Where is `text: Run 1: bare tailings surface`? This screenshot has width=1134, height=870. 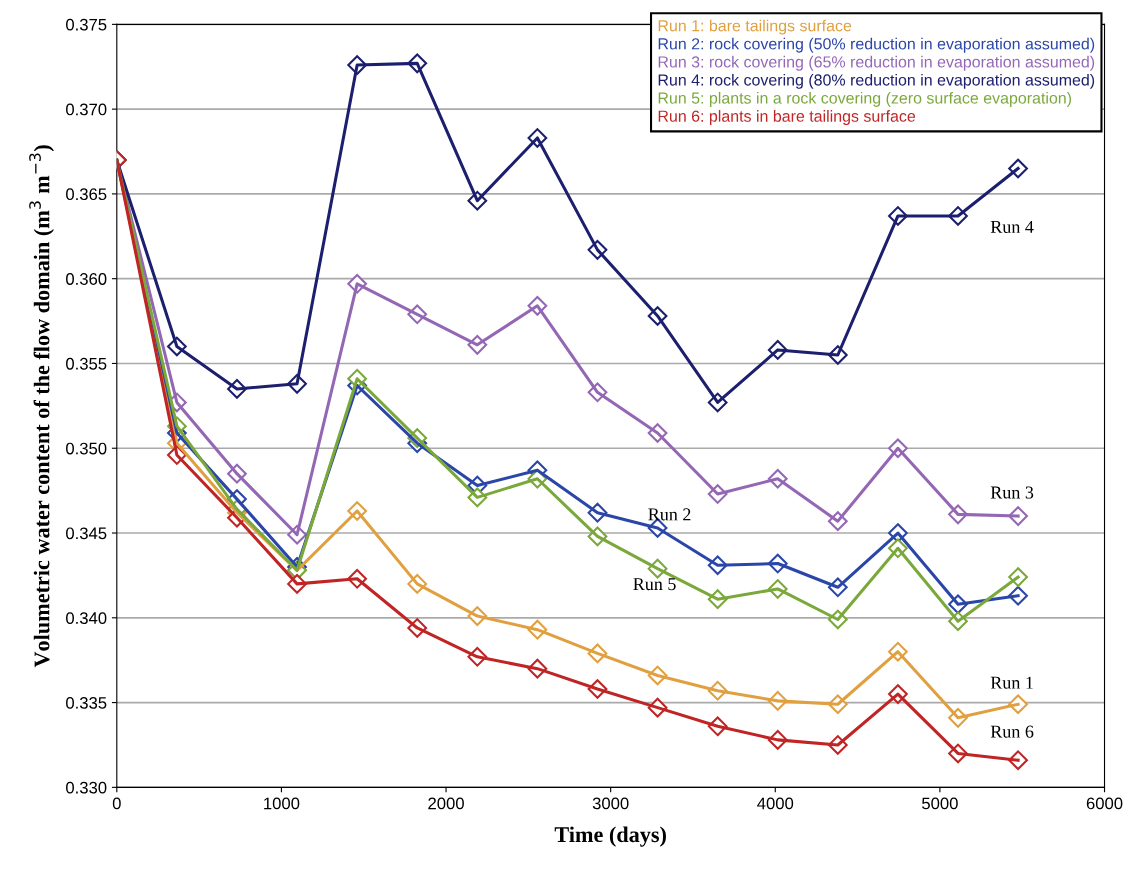 text: Run 1: bare tailings surface is located at coordinates (755, 27).